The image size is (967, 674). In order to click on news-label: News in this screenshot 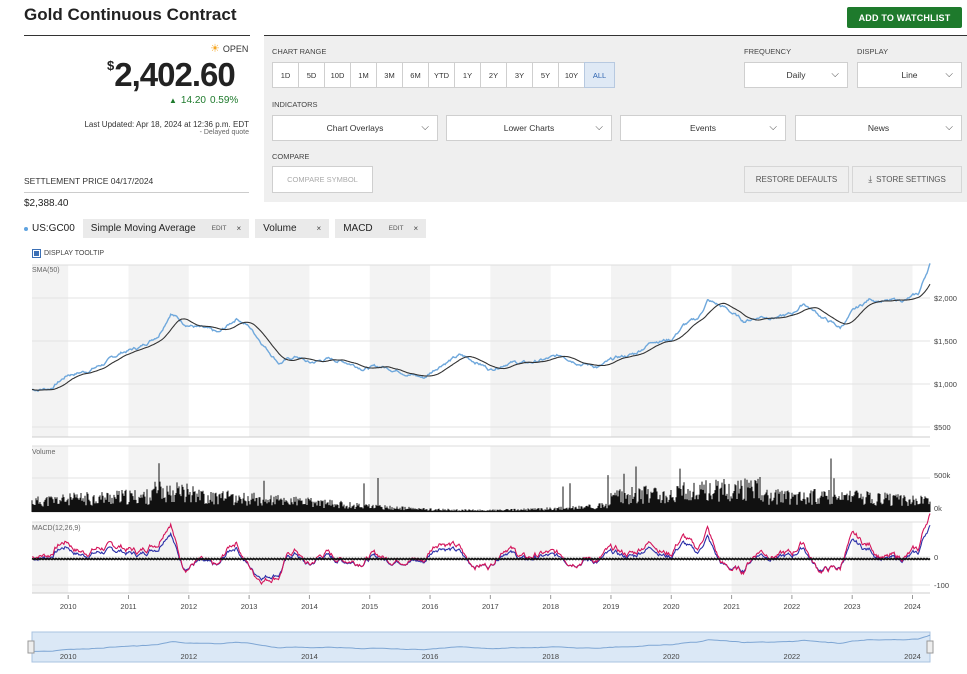, I will do `click(878, 128)`.